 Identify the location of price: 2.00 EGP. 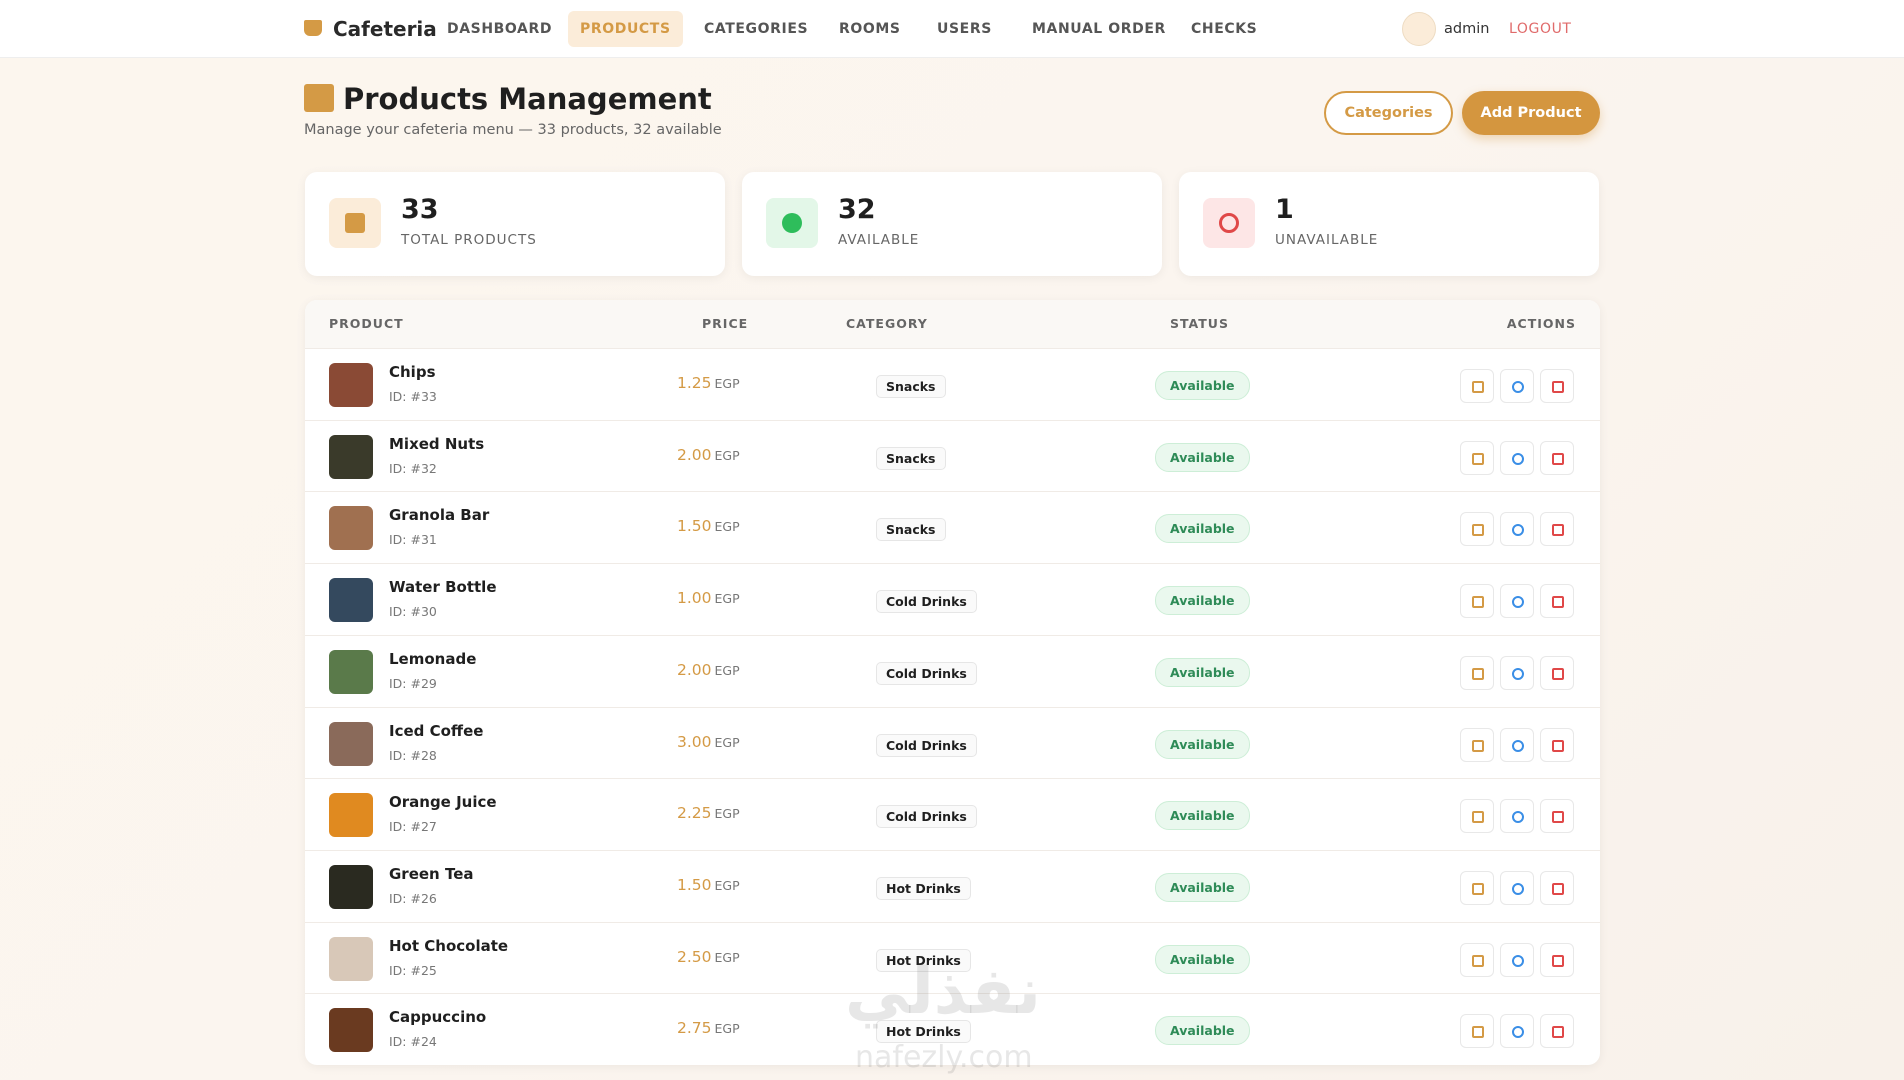
(708, 670).